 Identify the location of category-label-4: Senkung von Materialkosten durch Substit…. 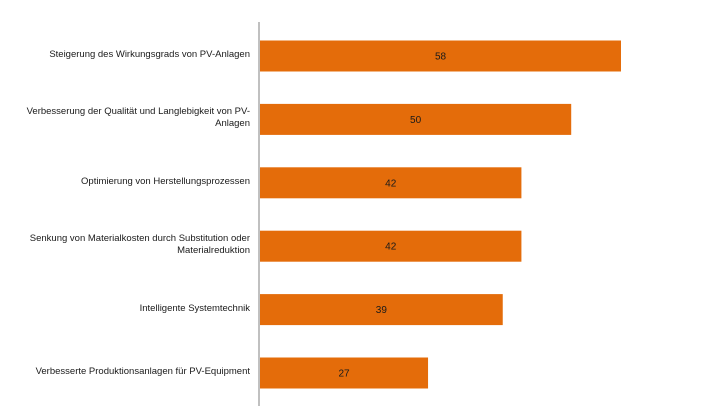
(139, 245).